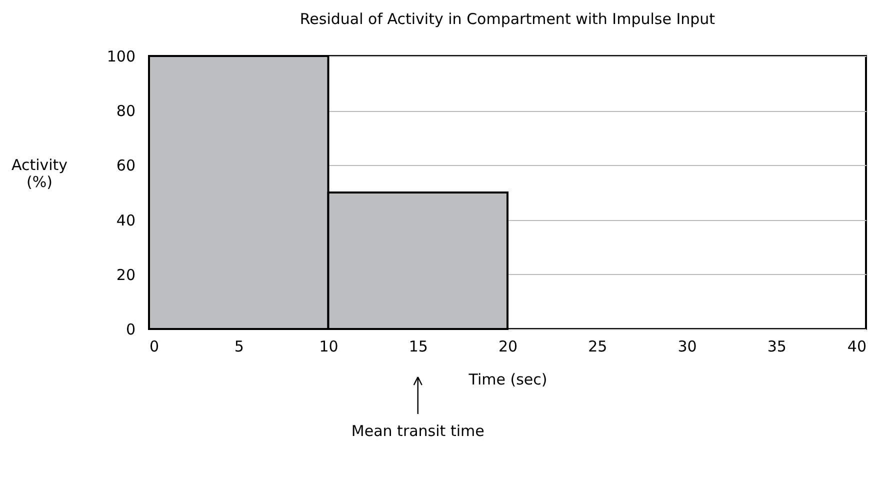  What do you see at coordinates (155, 347) in the screenshot?
I see `x-tick-label: 0` at bounding box center [155, 347].